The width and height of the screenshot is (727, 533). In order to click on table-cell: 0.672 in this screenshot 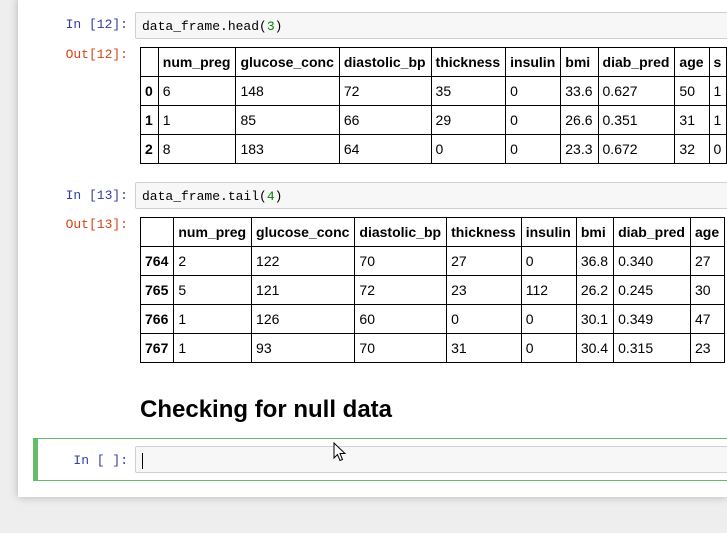, I will do `click(636, 149)`.